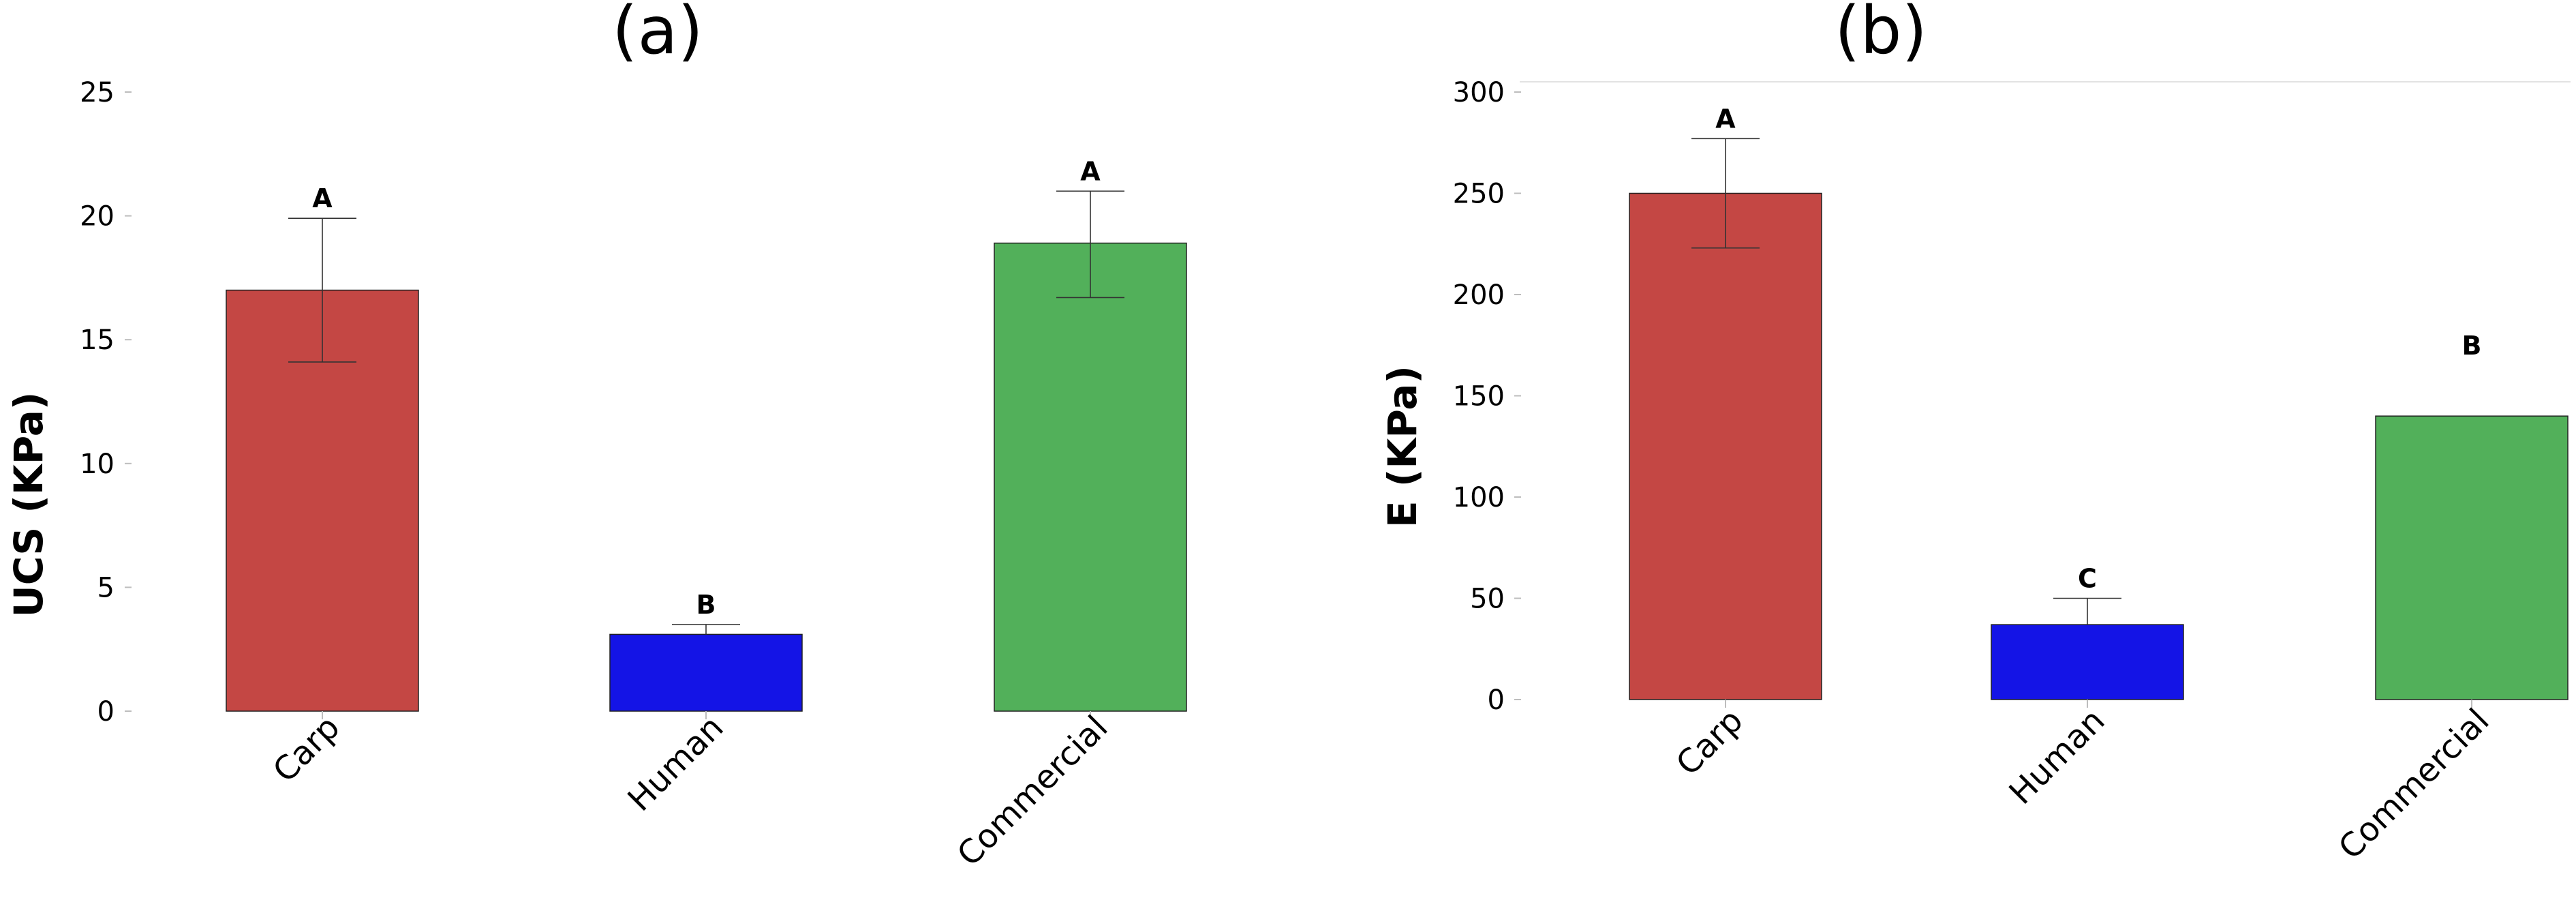 The width and height of the screenshot is (2576, 915). I want to click on y-tick-label: 10, so click(97, 464).